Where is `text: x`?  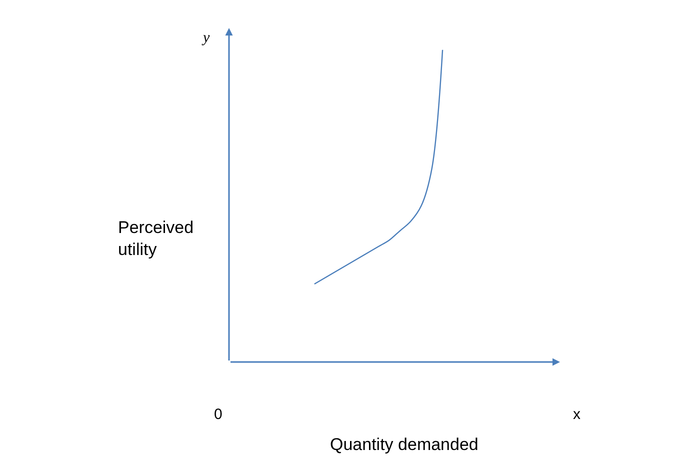 text: x is located at coordinates (577, 414).